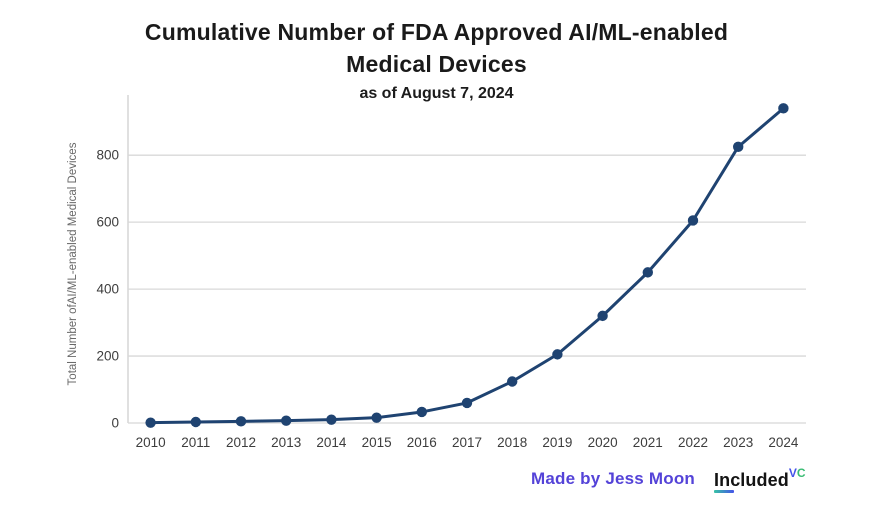 This screenshot has width=873, height=511. What do you see at coordinates (286, 420) in the screenshot?
I see `data-point-2013` at bounding box center [286, 420].